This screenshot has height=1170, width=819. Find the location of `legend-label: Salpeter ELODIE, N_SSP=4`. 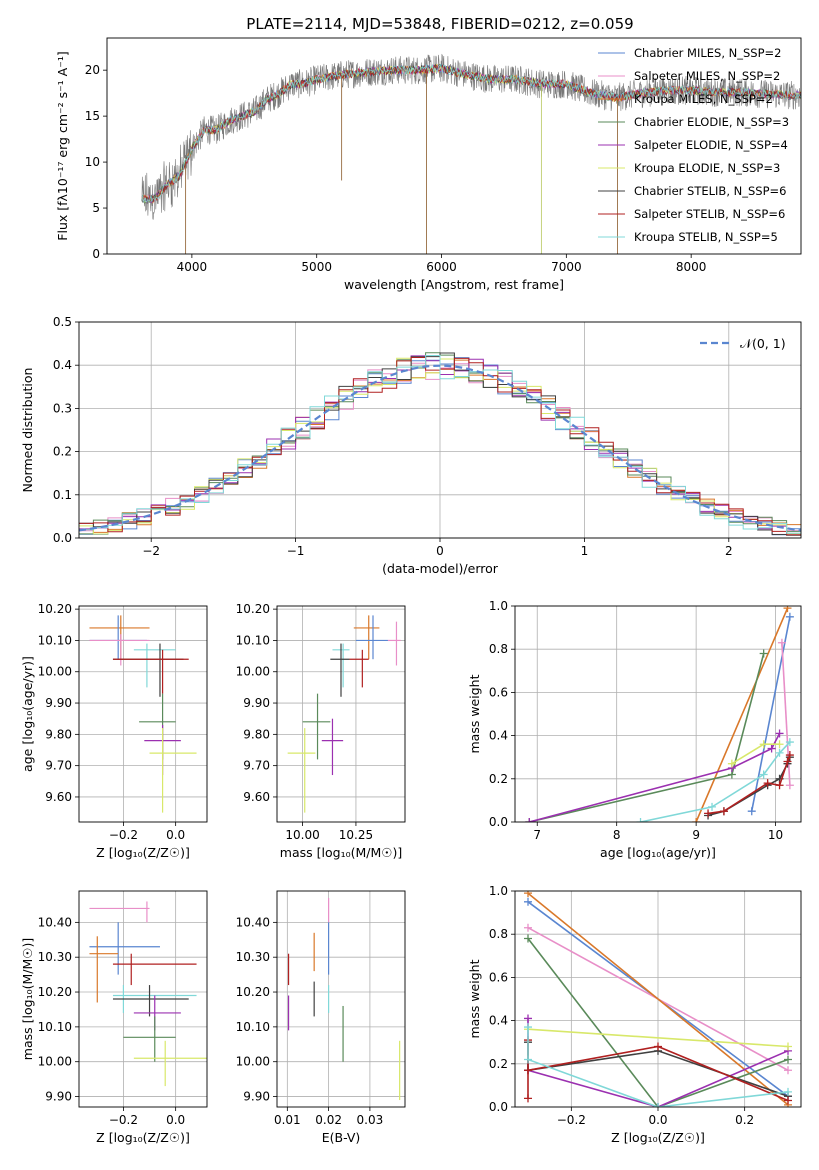

legend-label: Salpeter ELODIE, N_SSP=4 is located at coordinates (711, 145).